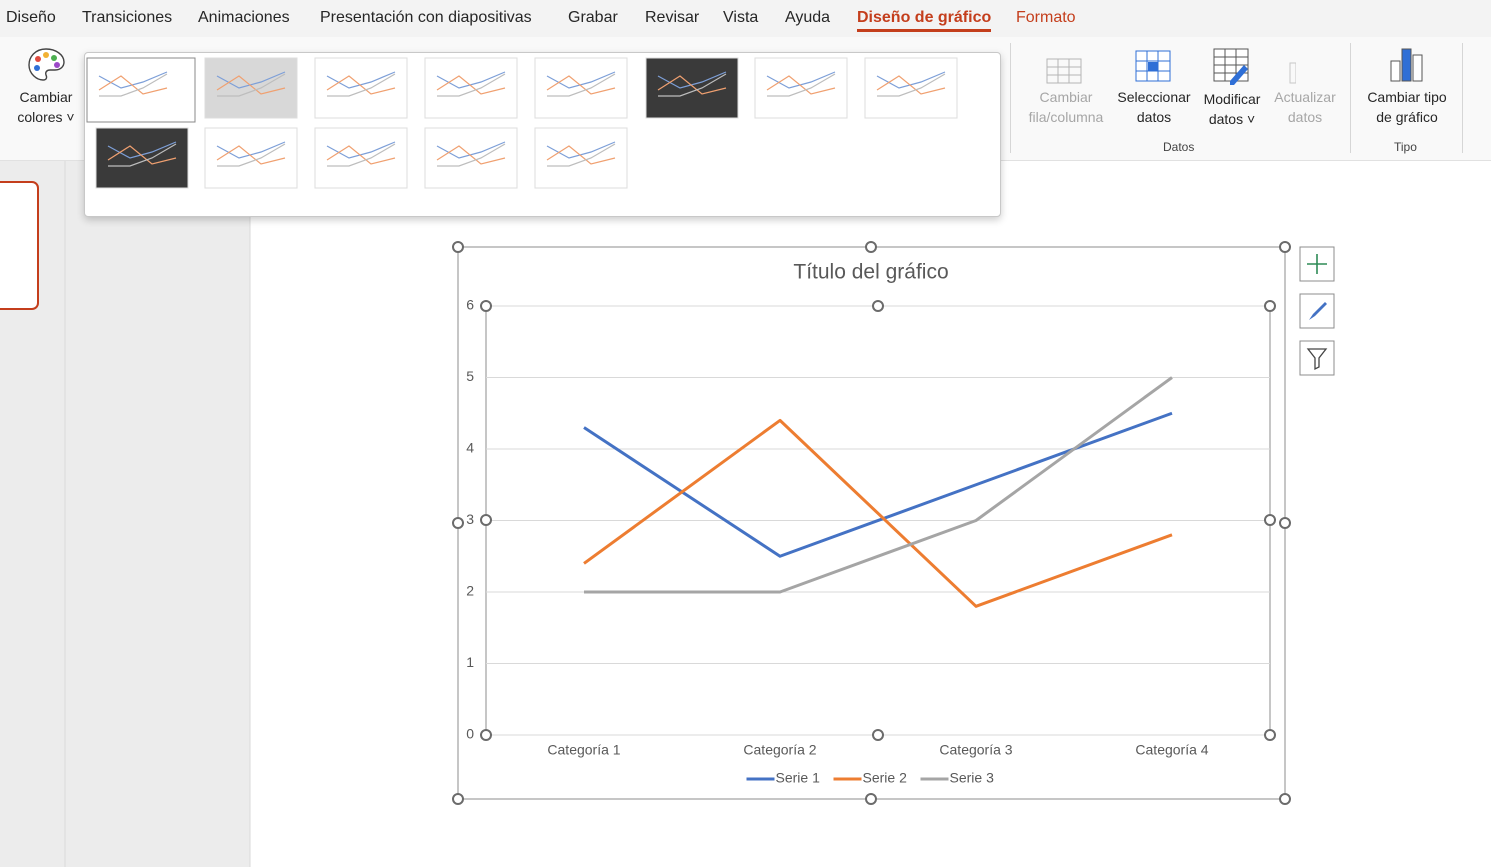 Image resolution: width=1491 pixels, height=867 pixels. I want to click on tab: Ayuda, so click(808, 17).